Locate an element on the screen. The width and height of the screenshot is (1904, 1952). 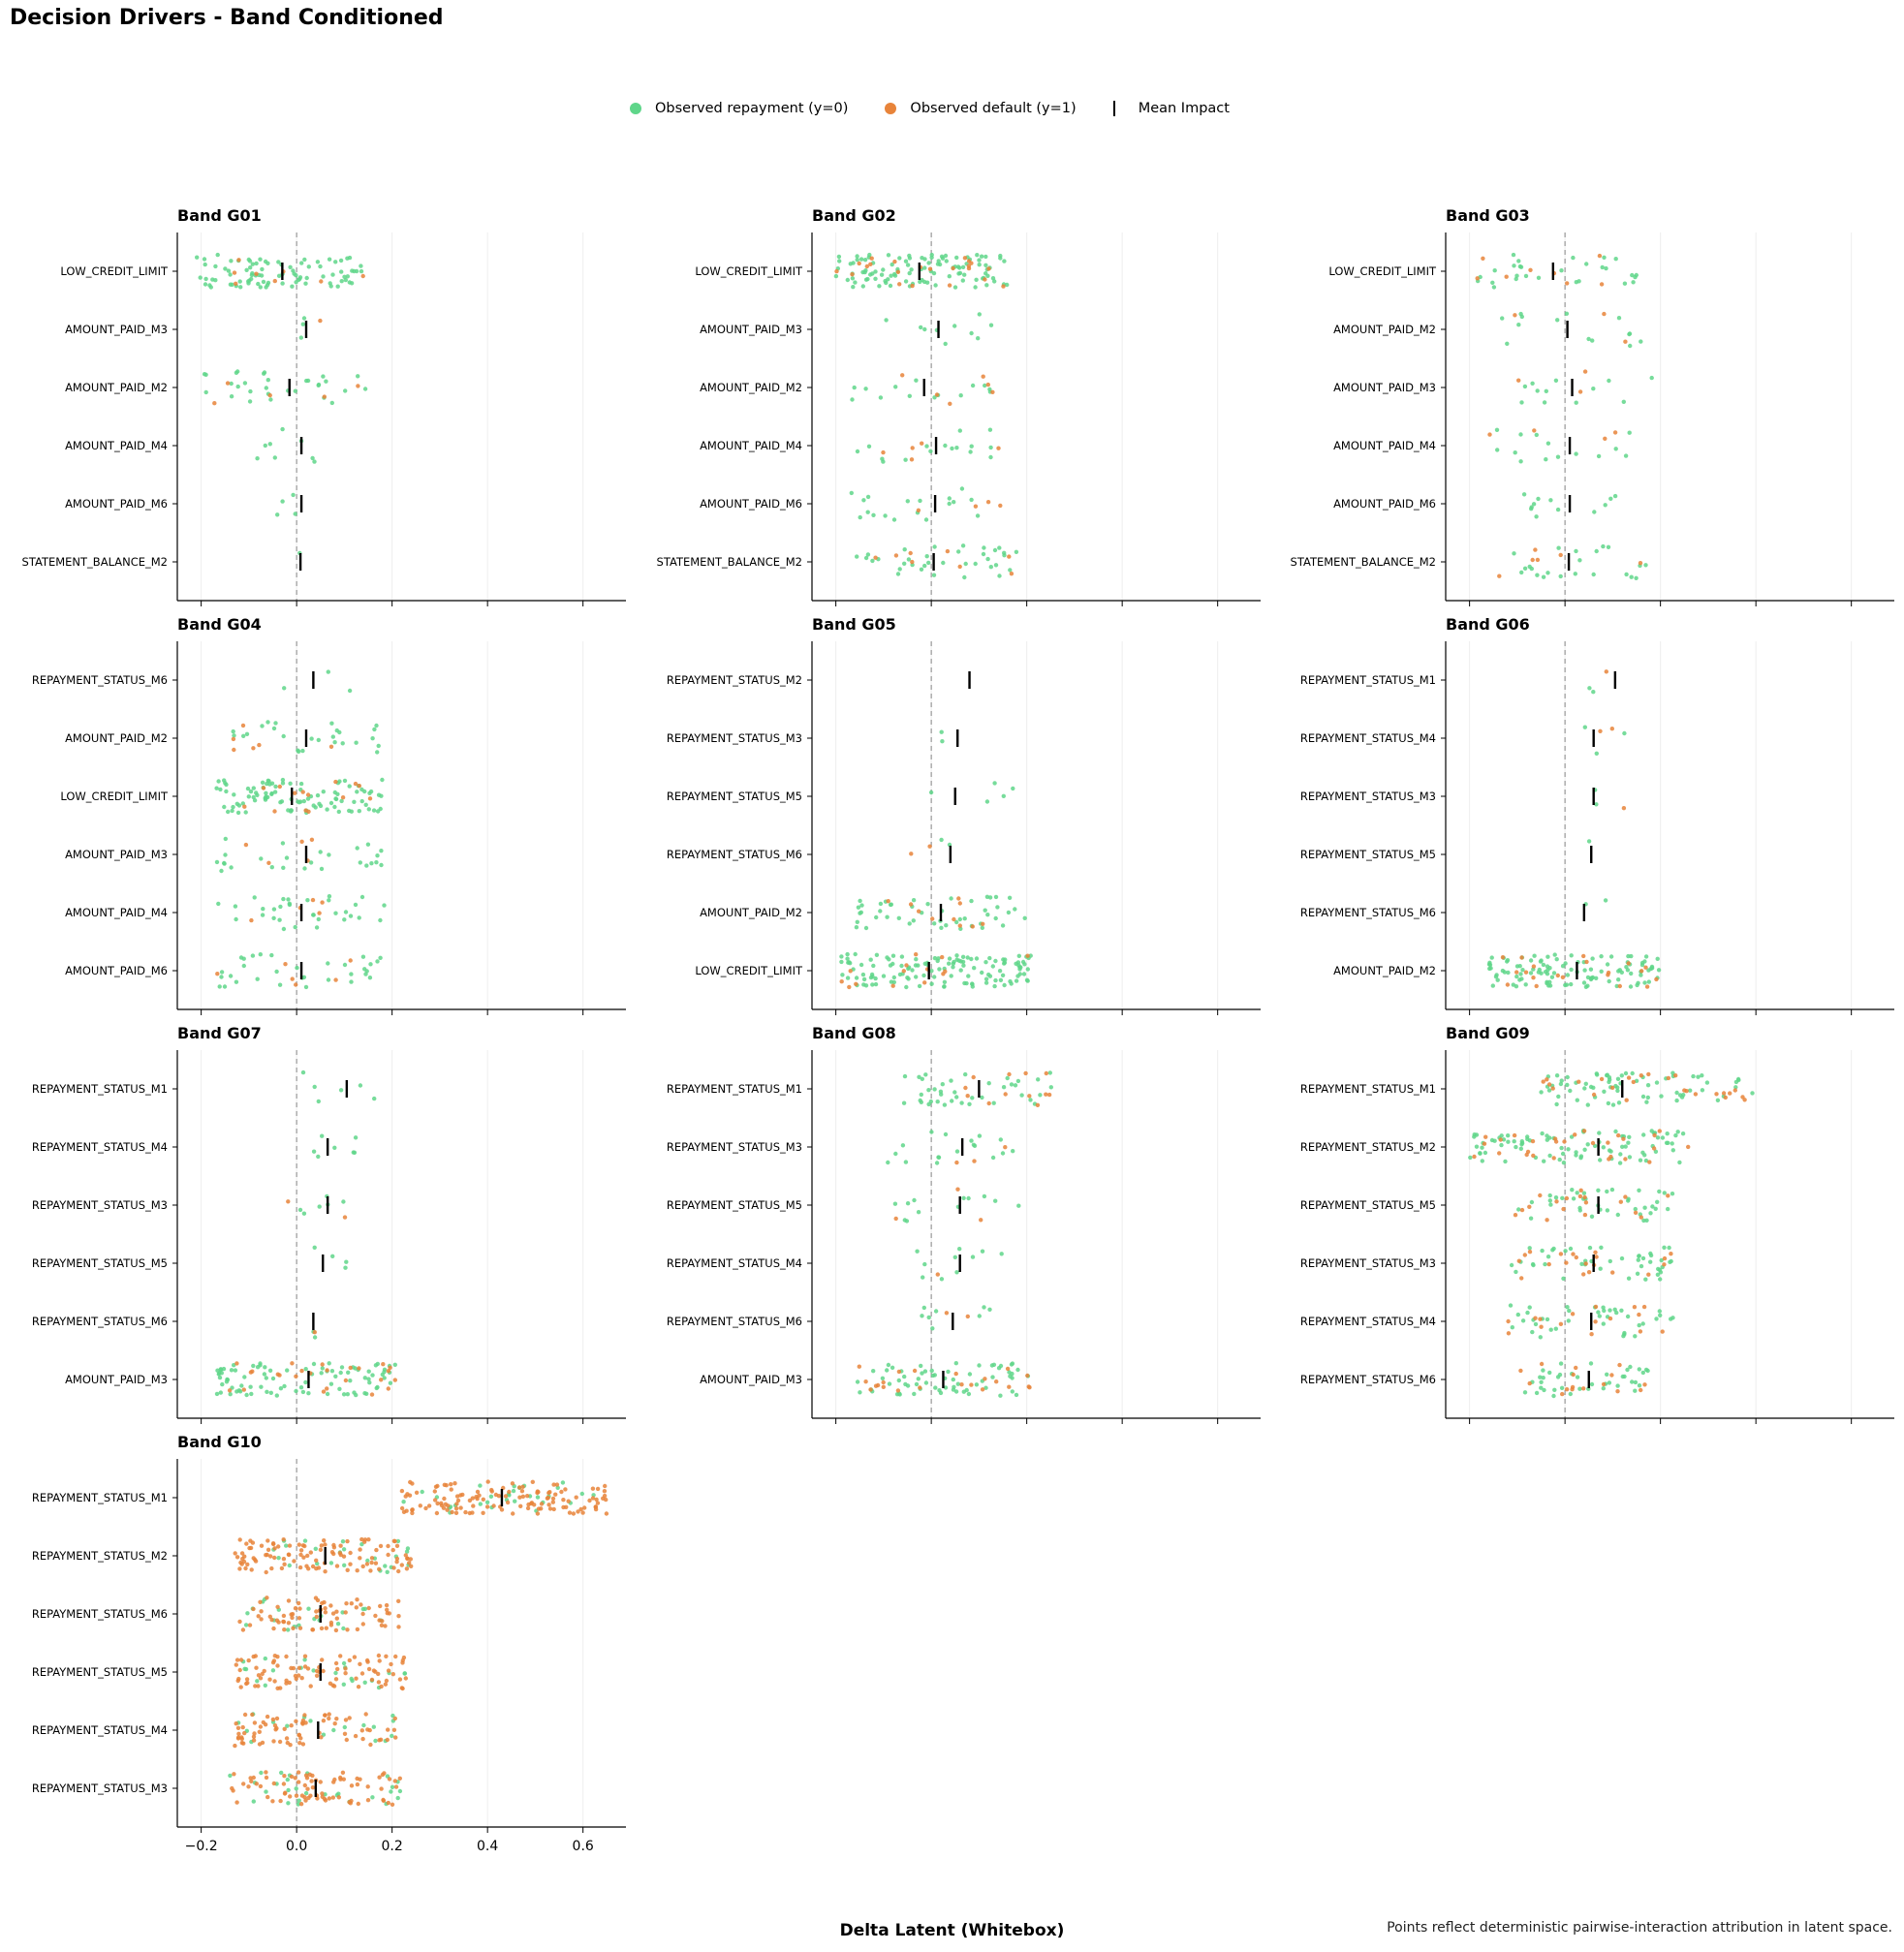
x-tick-label: −0.2 is located at coordinates (202, 1847).